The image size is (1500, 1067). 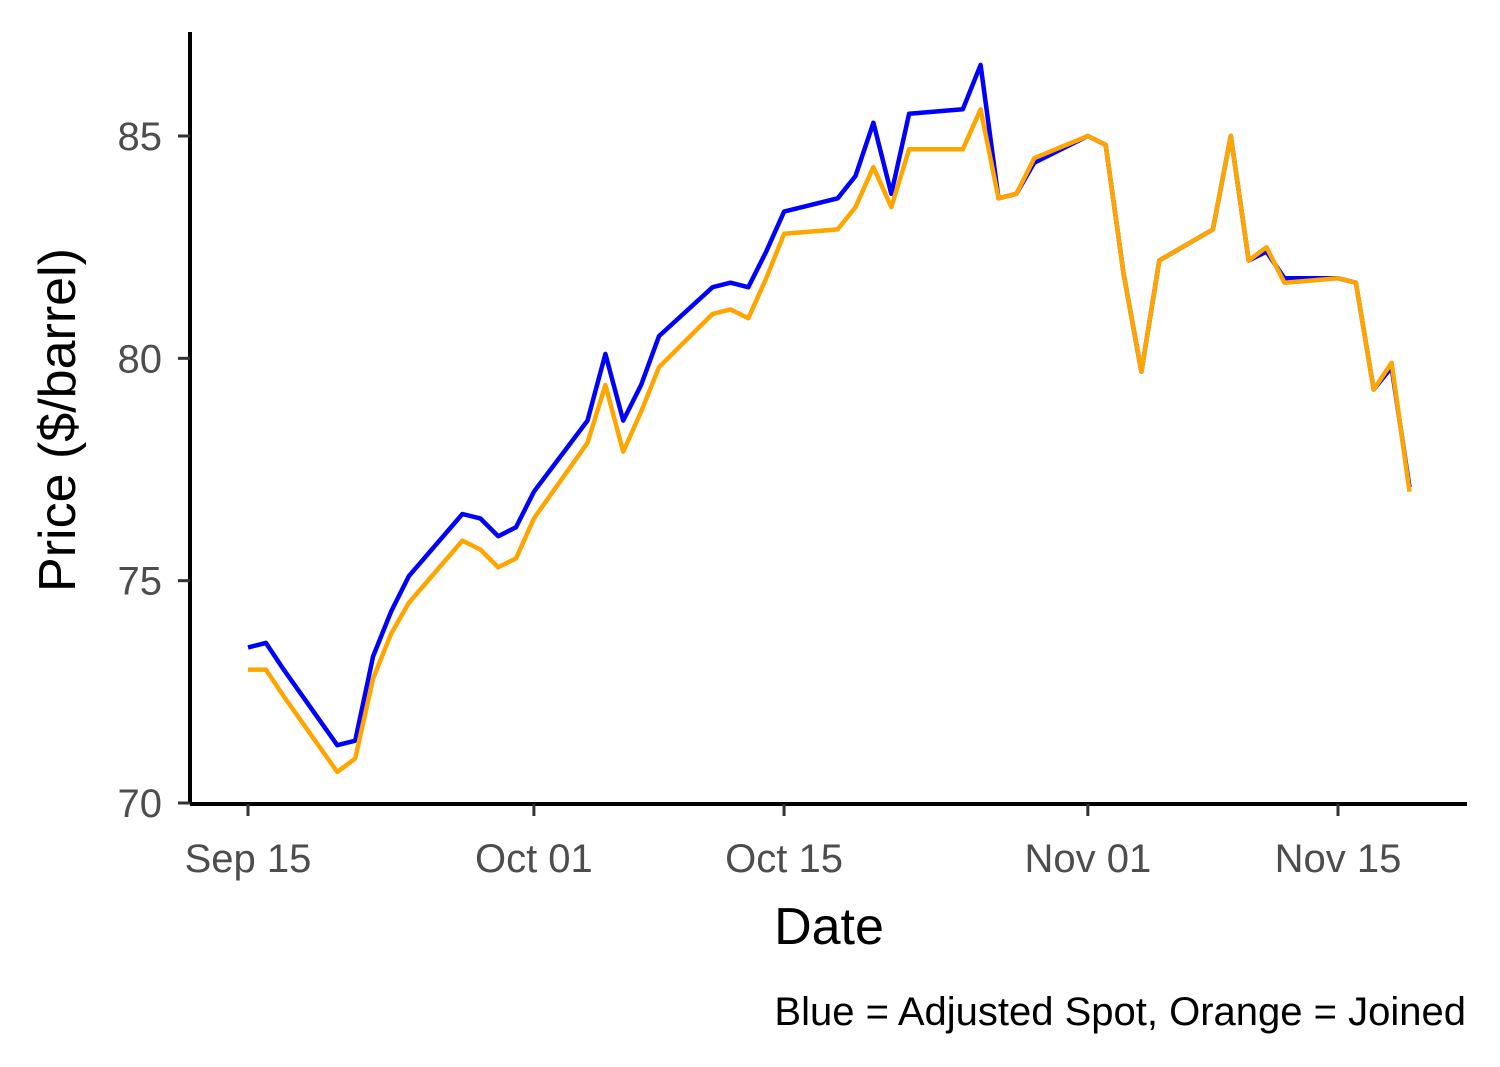 What do you see at coordinates (155, 429) in the screenshot?
I see `y-axis: 70 75 80 85` at bounding box center [155, 429].